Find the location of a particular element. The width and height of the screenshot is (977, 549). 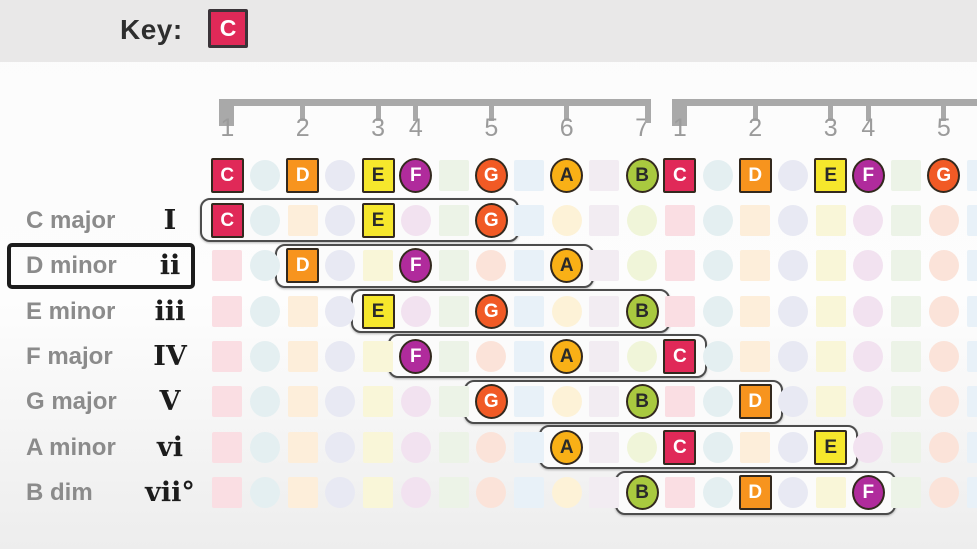

chord-numeral: IV is located at coordinates (170, 356).